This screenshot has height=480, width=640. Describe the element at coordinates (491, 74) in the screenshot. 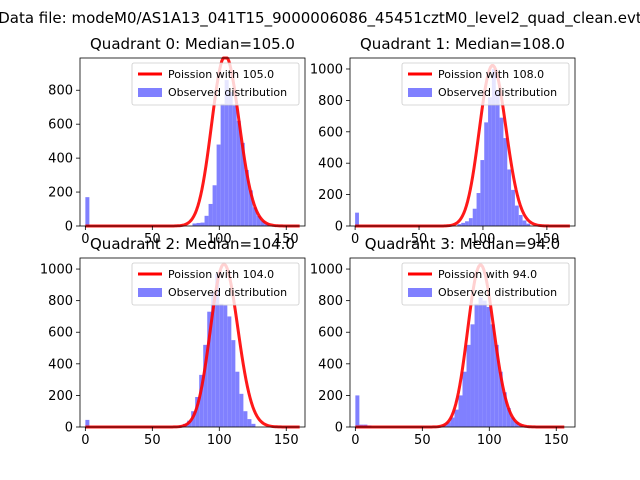

I see `legend-poisson-label: Poission with 108.0` at that location.